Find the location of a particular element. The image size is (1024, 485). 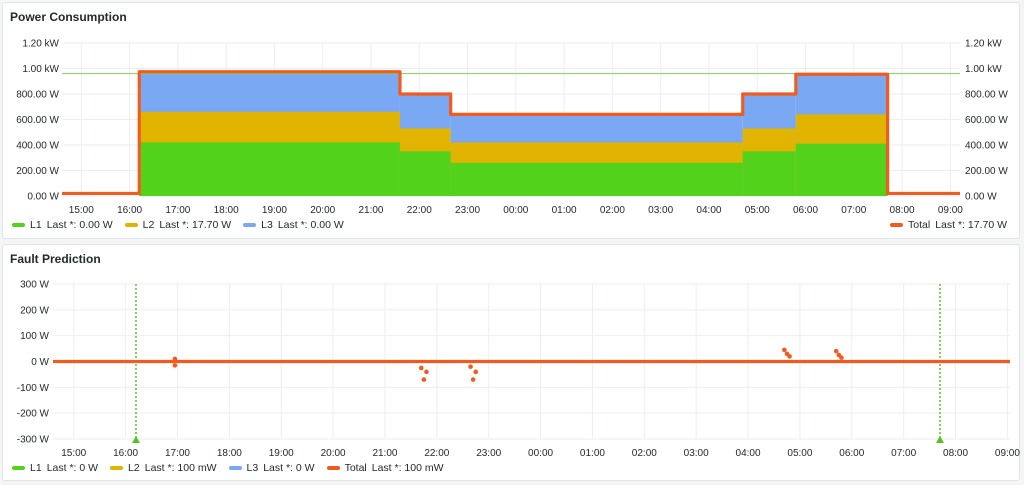

y-tick-label-right: 600.00 W is located at coordinates (986, 120).